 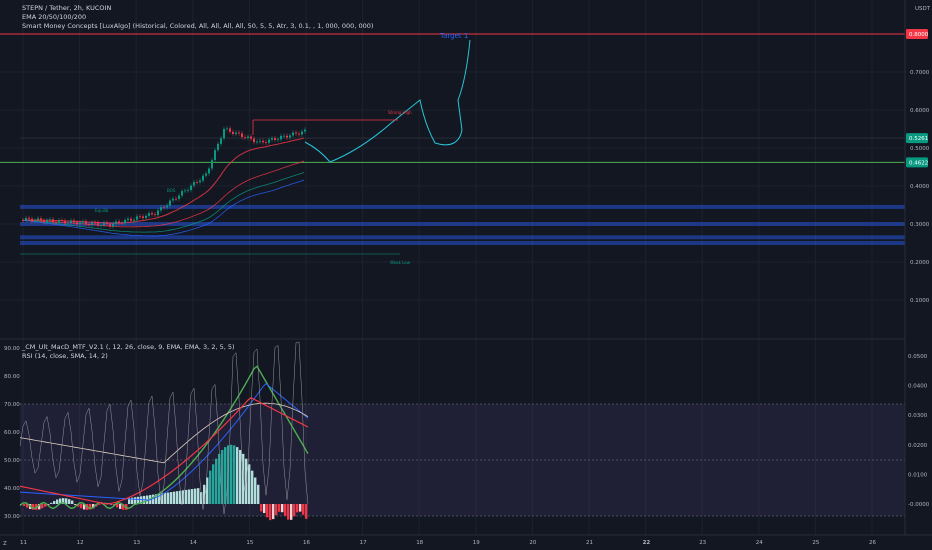 What do you see at coordinates (12, 489) in the screenshot?
I see `rsi-tick-5: 40.00` at bounding box center [12, 489].